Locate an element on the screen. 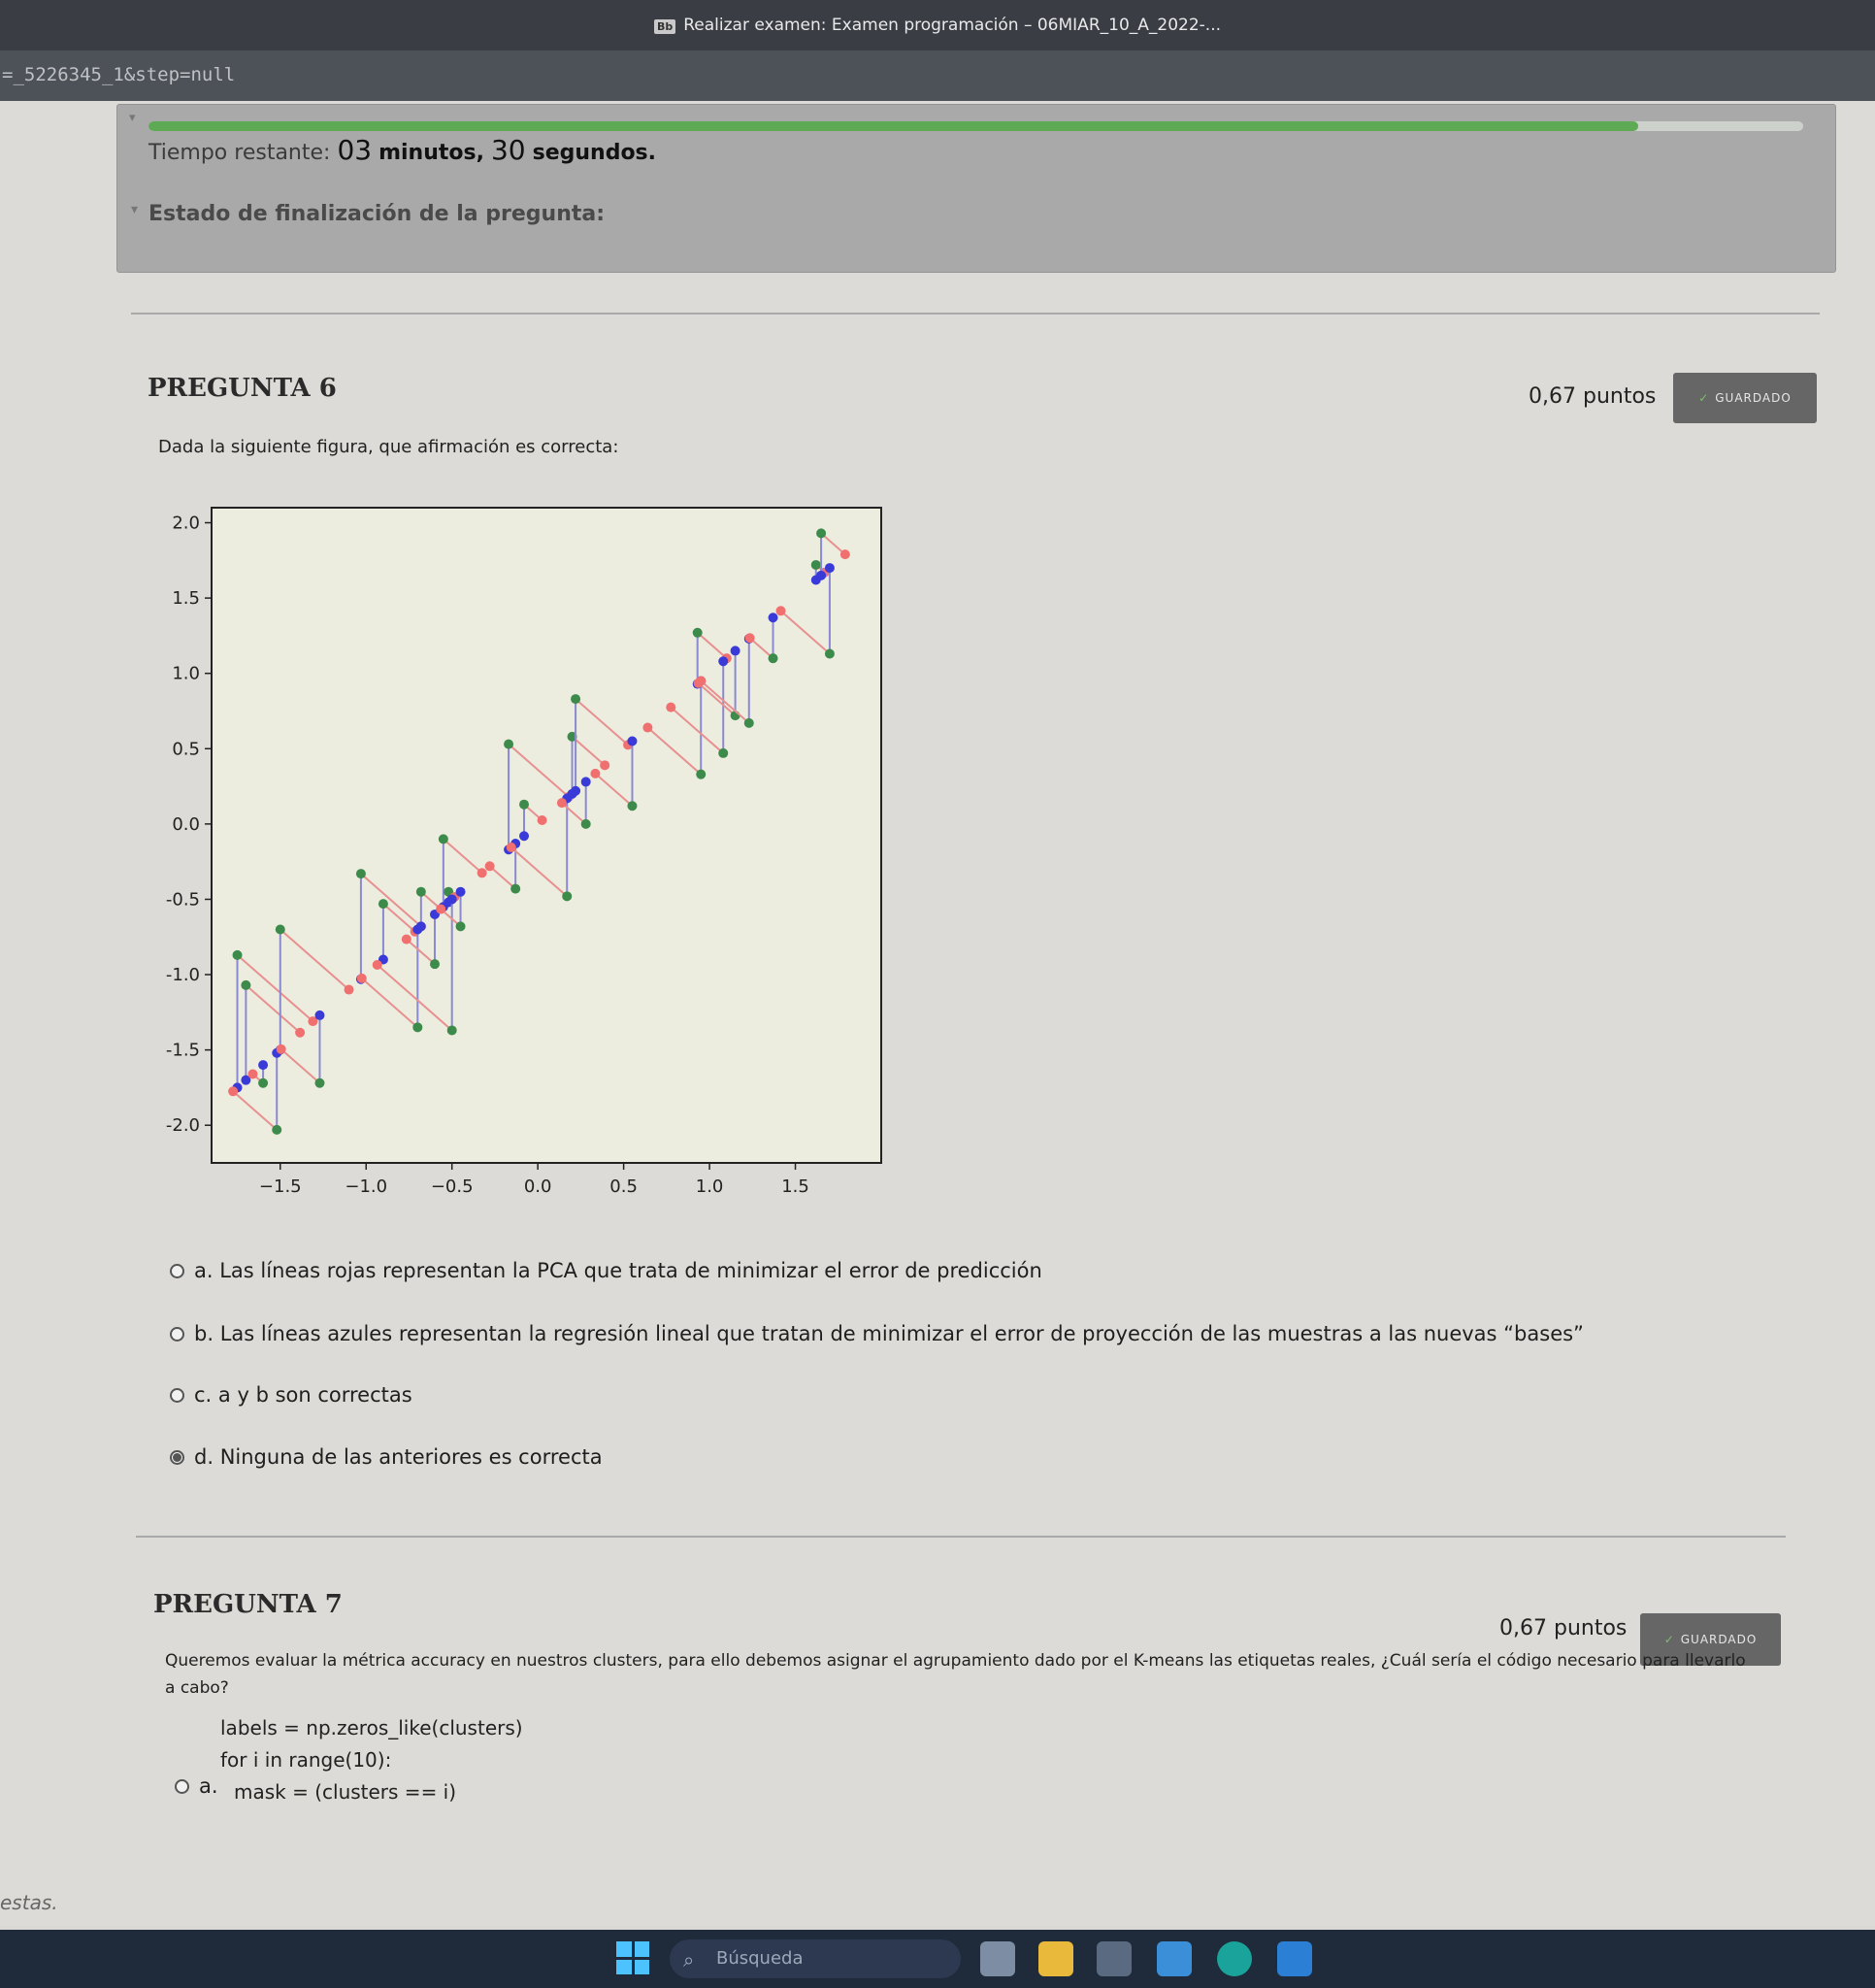 Image resolution: width=1875 pixels, height=1988 pixels. option-d: d. Ninguna de las anteriores es correcta is located at coordinates (386, 1457).